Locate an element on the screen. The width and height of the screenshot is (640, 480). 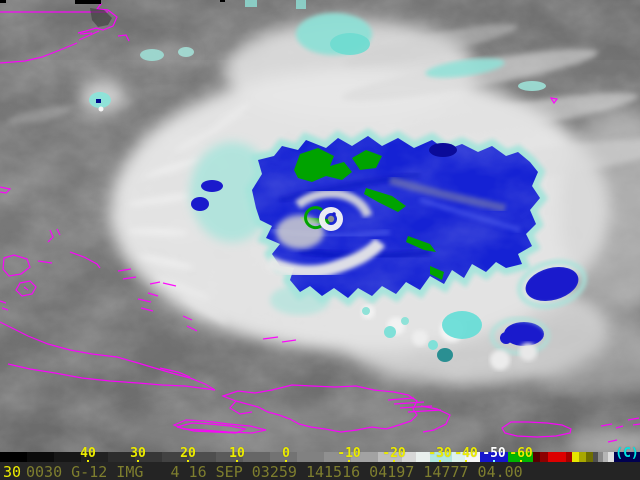
southern-convection is located at coordinates (449, 337).